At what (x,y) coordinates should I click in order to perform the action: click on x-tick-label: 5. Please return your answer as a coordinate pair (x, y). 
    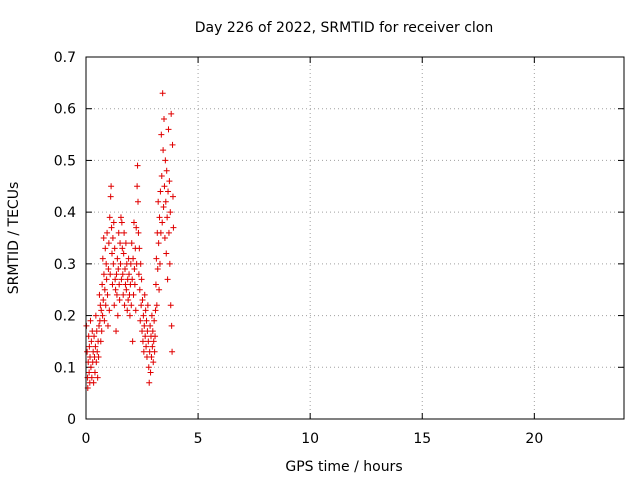
    Looking at the image, I should click on (198, 439).